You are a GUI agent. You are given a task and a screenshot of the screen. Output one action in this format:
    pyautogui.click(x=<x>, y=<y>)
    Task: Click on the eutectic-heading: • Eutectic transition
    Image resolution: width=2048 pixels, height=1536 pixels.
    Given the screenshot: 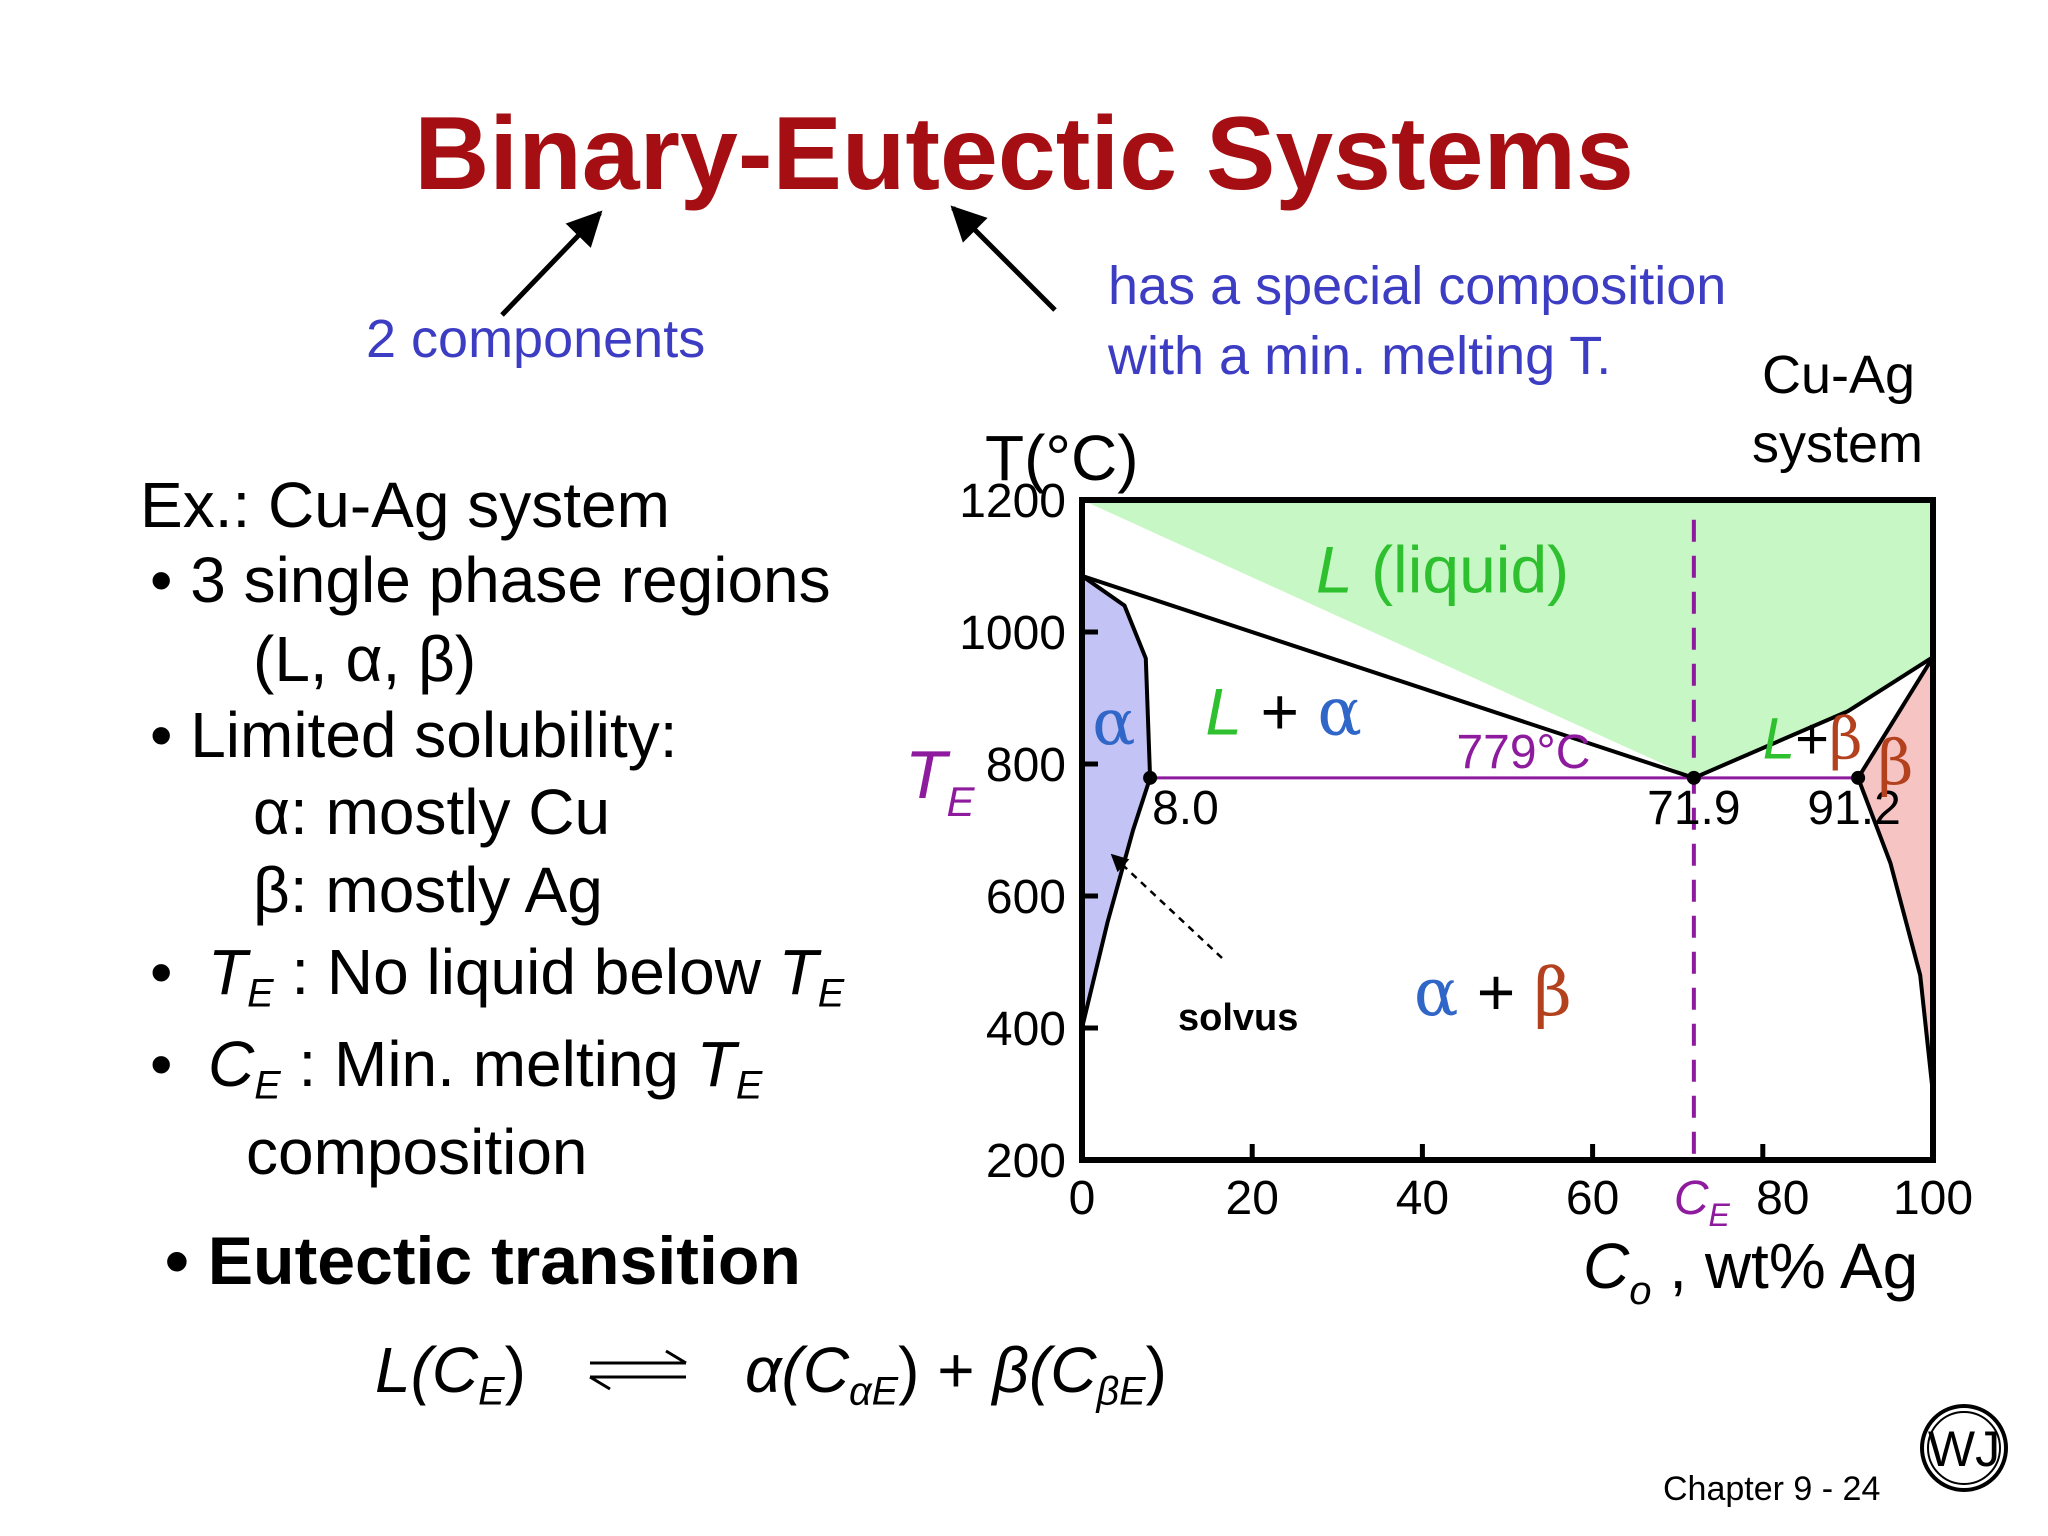 What is the action you would take?
    pyautogui.click(x=483, y=1261)
    